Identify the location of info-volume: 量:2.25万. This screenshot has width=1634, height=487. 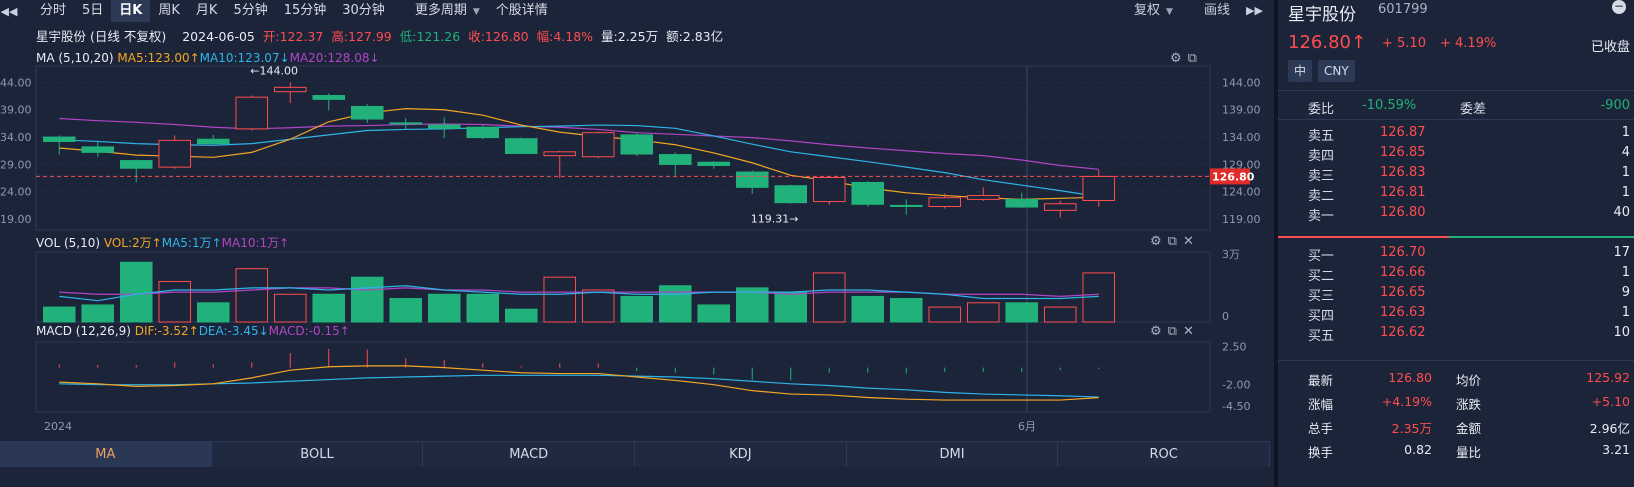
(630, 36).